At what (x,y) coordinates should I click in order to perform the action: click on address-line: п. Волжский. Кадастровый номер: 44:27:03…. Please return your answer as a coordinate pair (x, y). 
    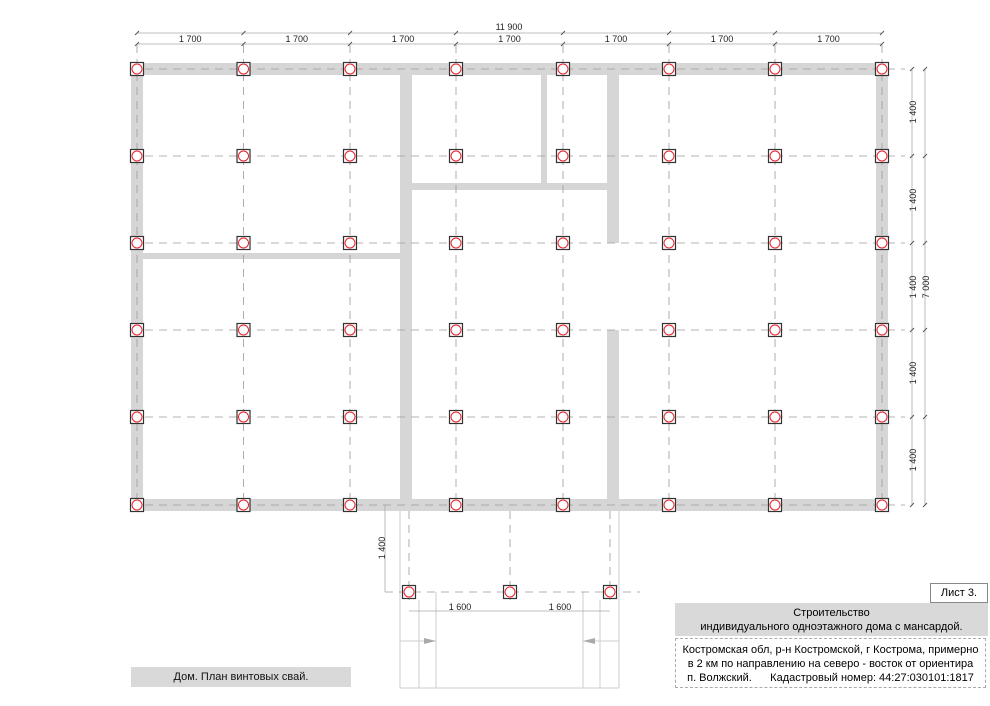
    Looking at the image, I should click on (830, 678).